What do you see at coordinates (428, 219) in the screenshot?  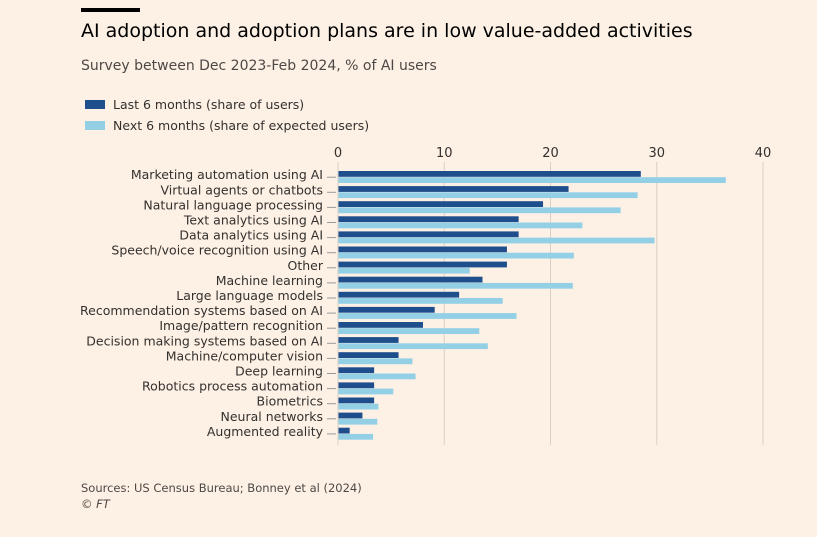 I see `bar-last-6-months-text-analytics-using-ai` at bounding box center [428, 219].